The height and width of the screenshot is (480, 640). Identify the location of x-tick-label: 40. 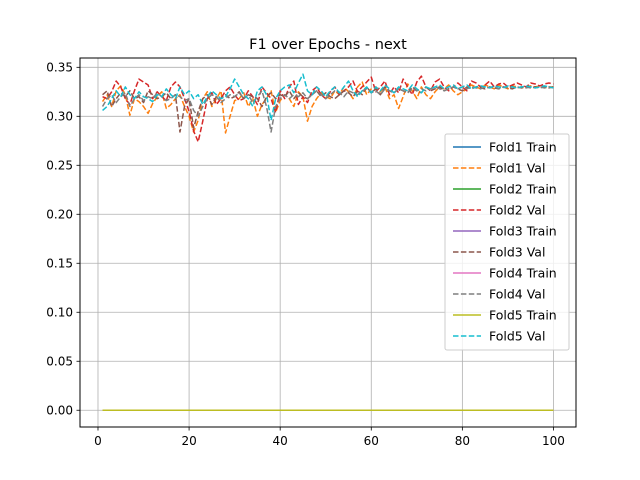
(280, 441).